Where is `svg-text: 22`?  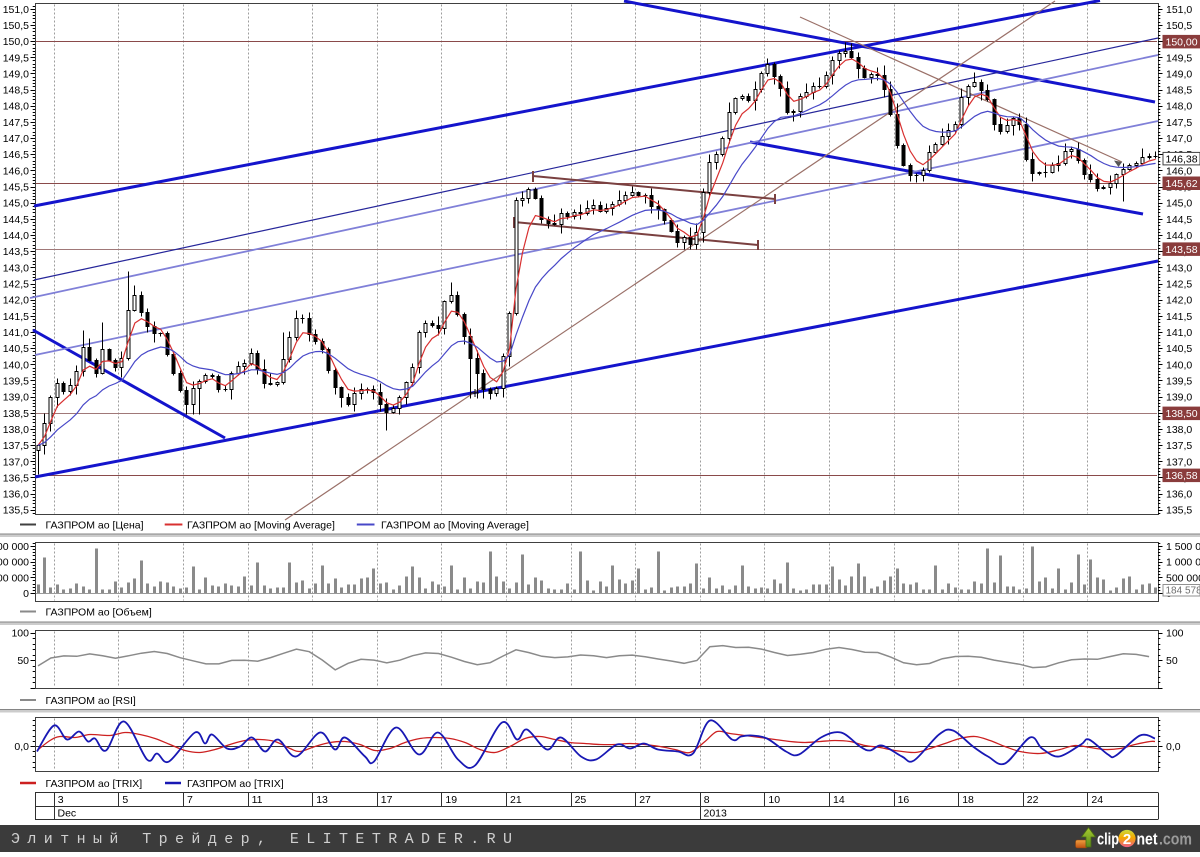
svg-text: 22 is located at coordinates (1033, 800).